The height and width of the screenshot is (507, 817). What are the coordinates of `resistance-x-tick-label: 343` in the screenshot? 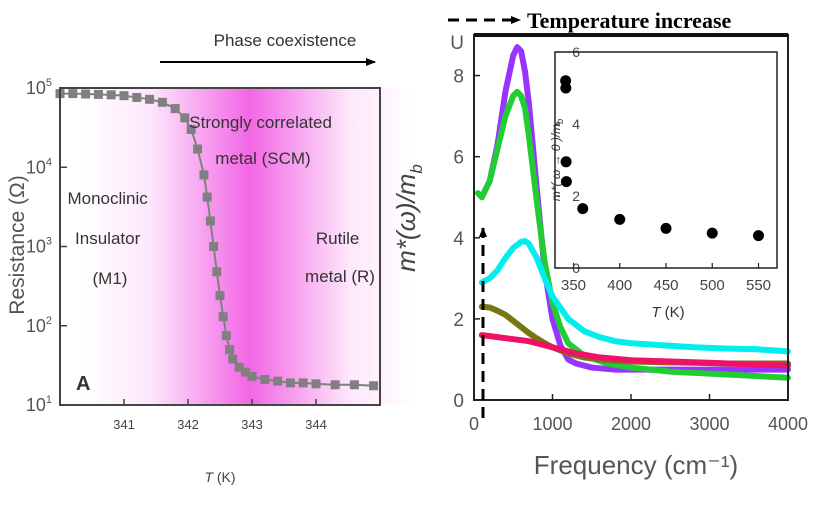 It's located at (252, 424).